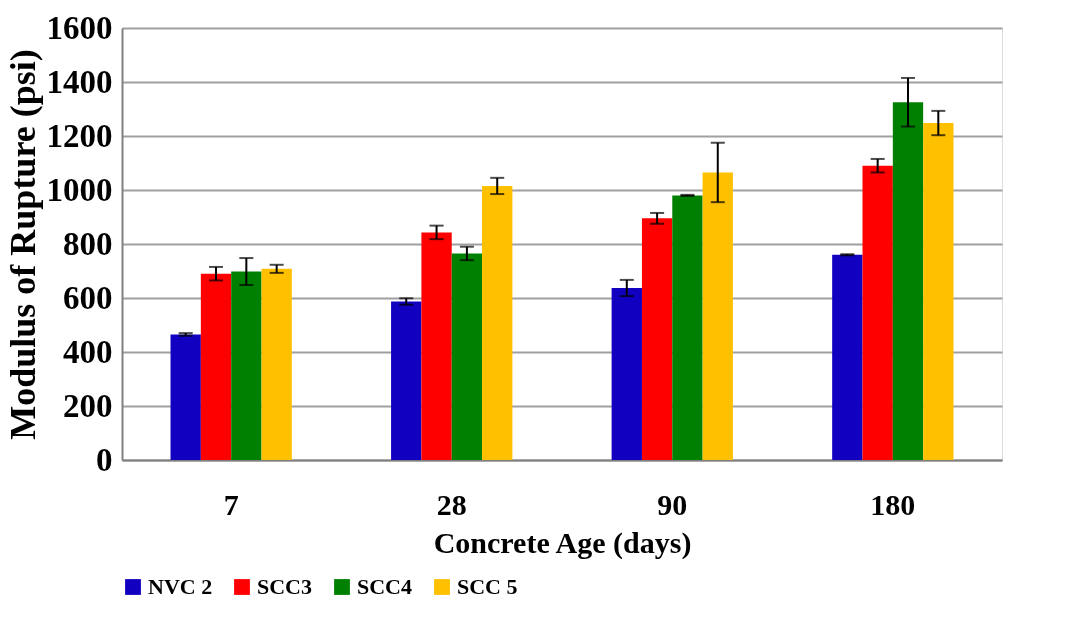 This screenshot has width=1069, height=635. Describe the element at coordinates (88, 405) in the screenshot. I see `y-tick-label: 200` at that location.